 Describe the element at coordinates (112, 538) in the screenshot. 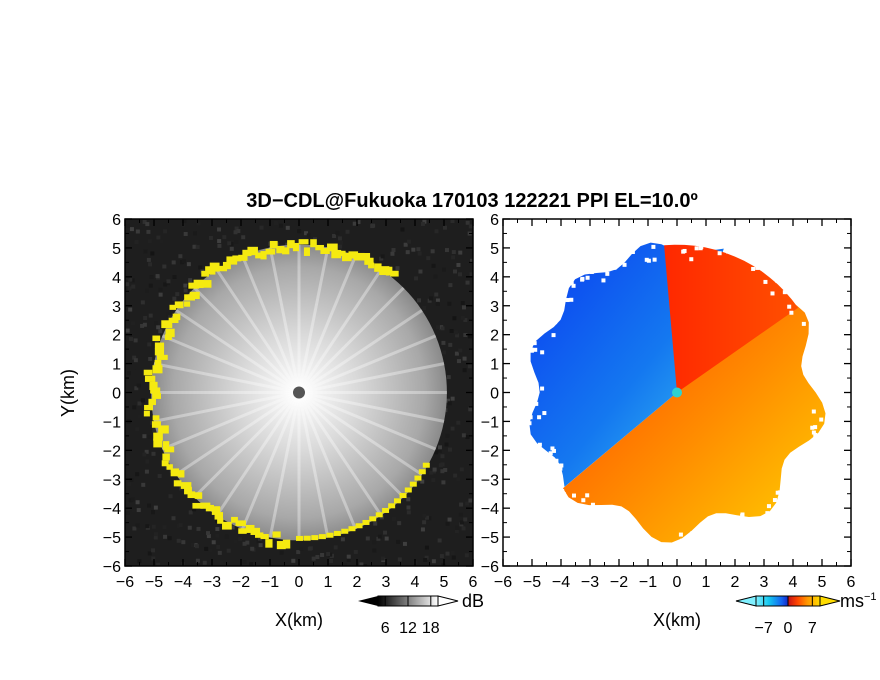

I see `y-tick-label: −5` at that location.